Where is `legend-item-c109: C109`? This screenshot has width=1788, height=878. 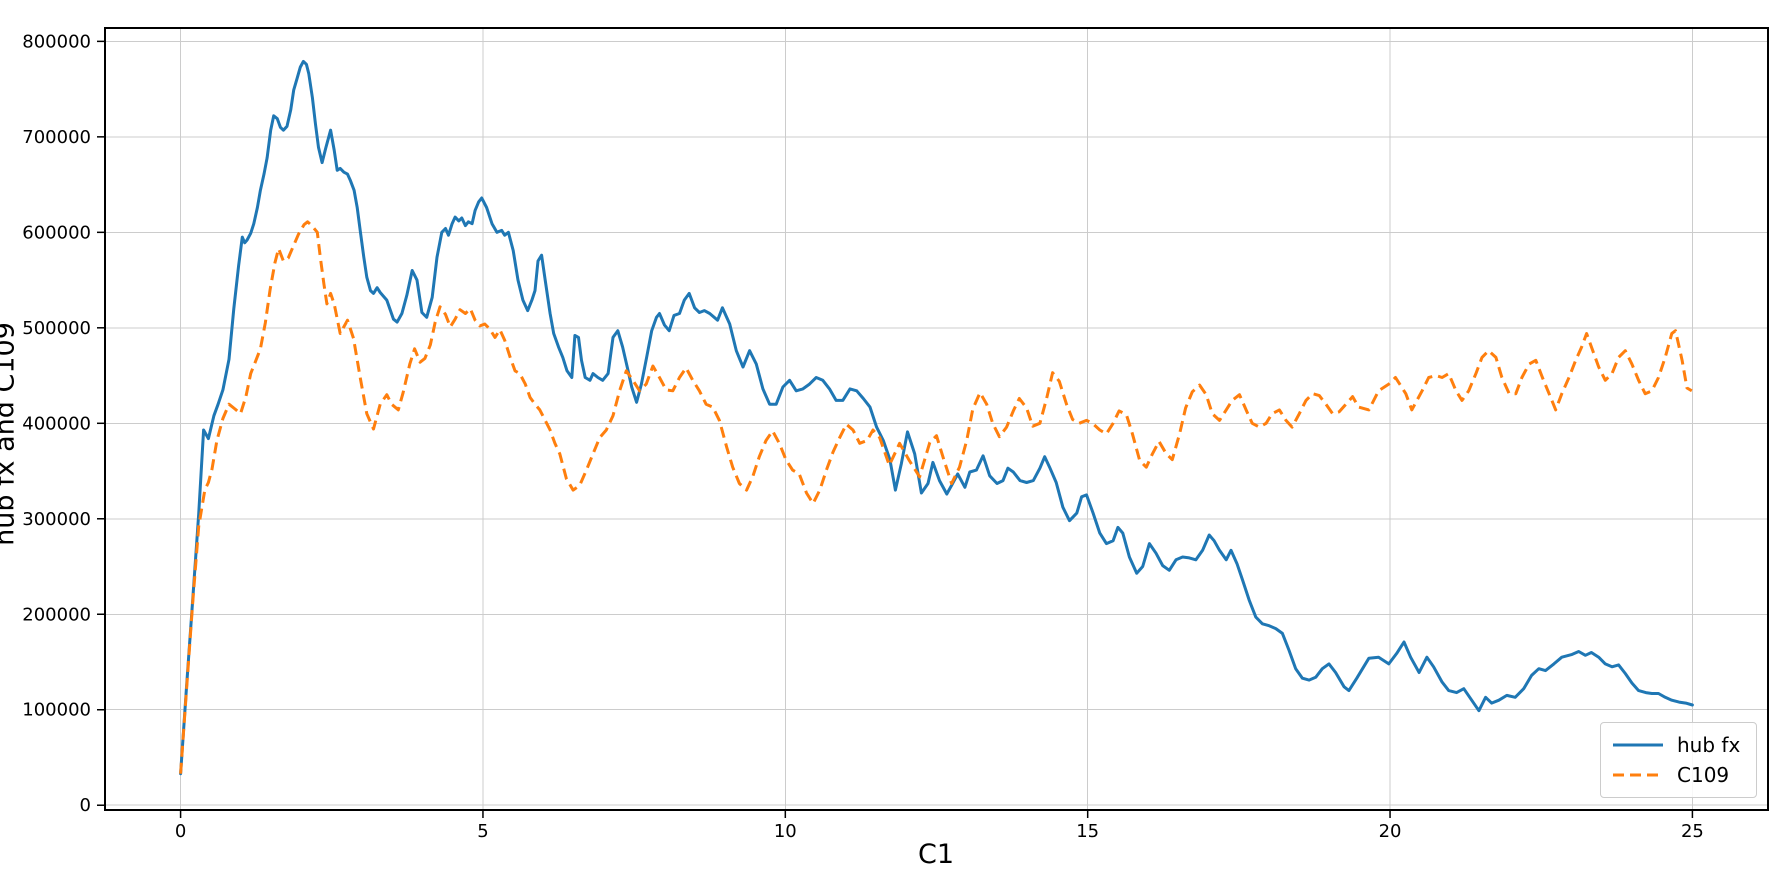
legend-item-c109: C109 is located at coordinates (1678, 775).